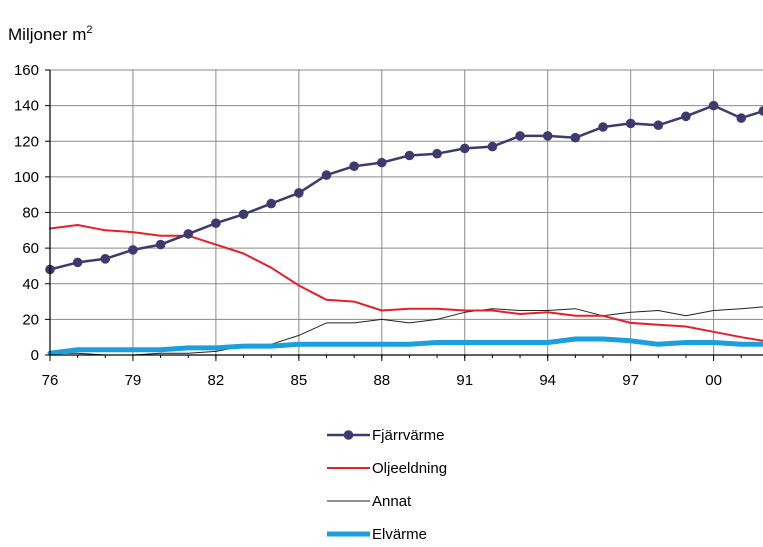  What do you see at coordinates (299, 380) in the screenshot?
I see `x-tick-label: 85` at bounding box center [299, 380].